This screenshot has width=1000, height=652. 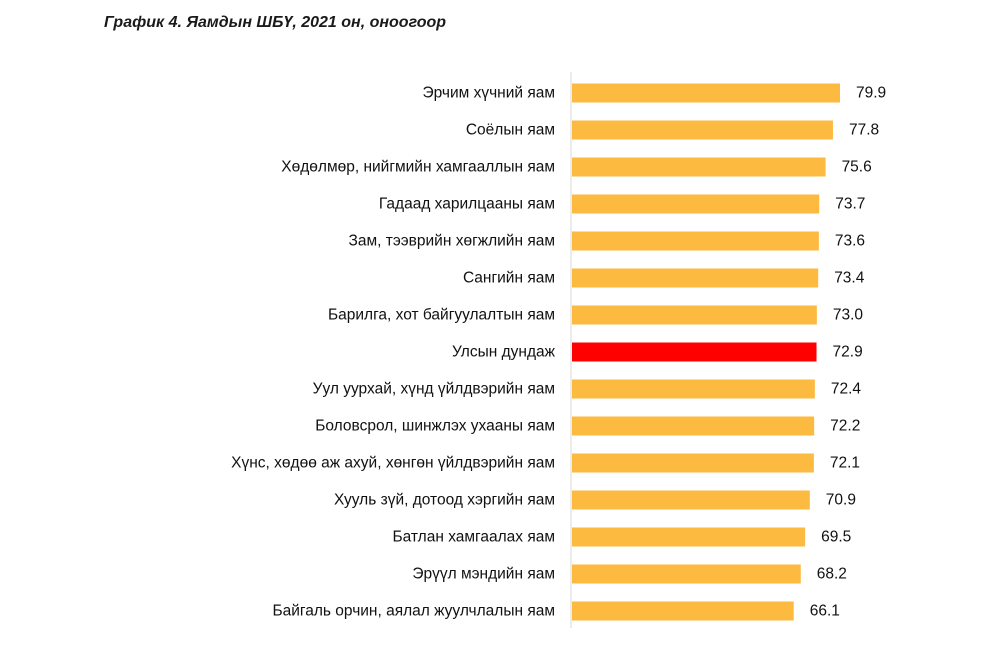 What do you see at coordinates (504, 352) in the screenshot?
I see `category-label: Улсын дундаж` at bounding box center [504, 352].